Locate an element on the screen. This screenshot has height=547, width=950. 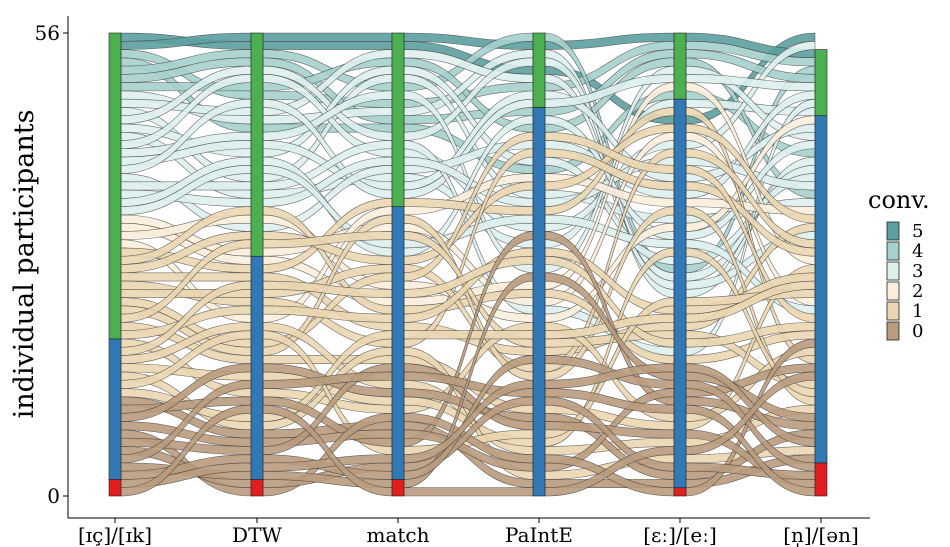
x-tick-label: [ɪç]/[ɪk] is located at coordinates (115, 535).